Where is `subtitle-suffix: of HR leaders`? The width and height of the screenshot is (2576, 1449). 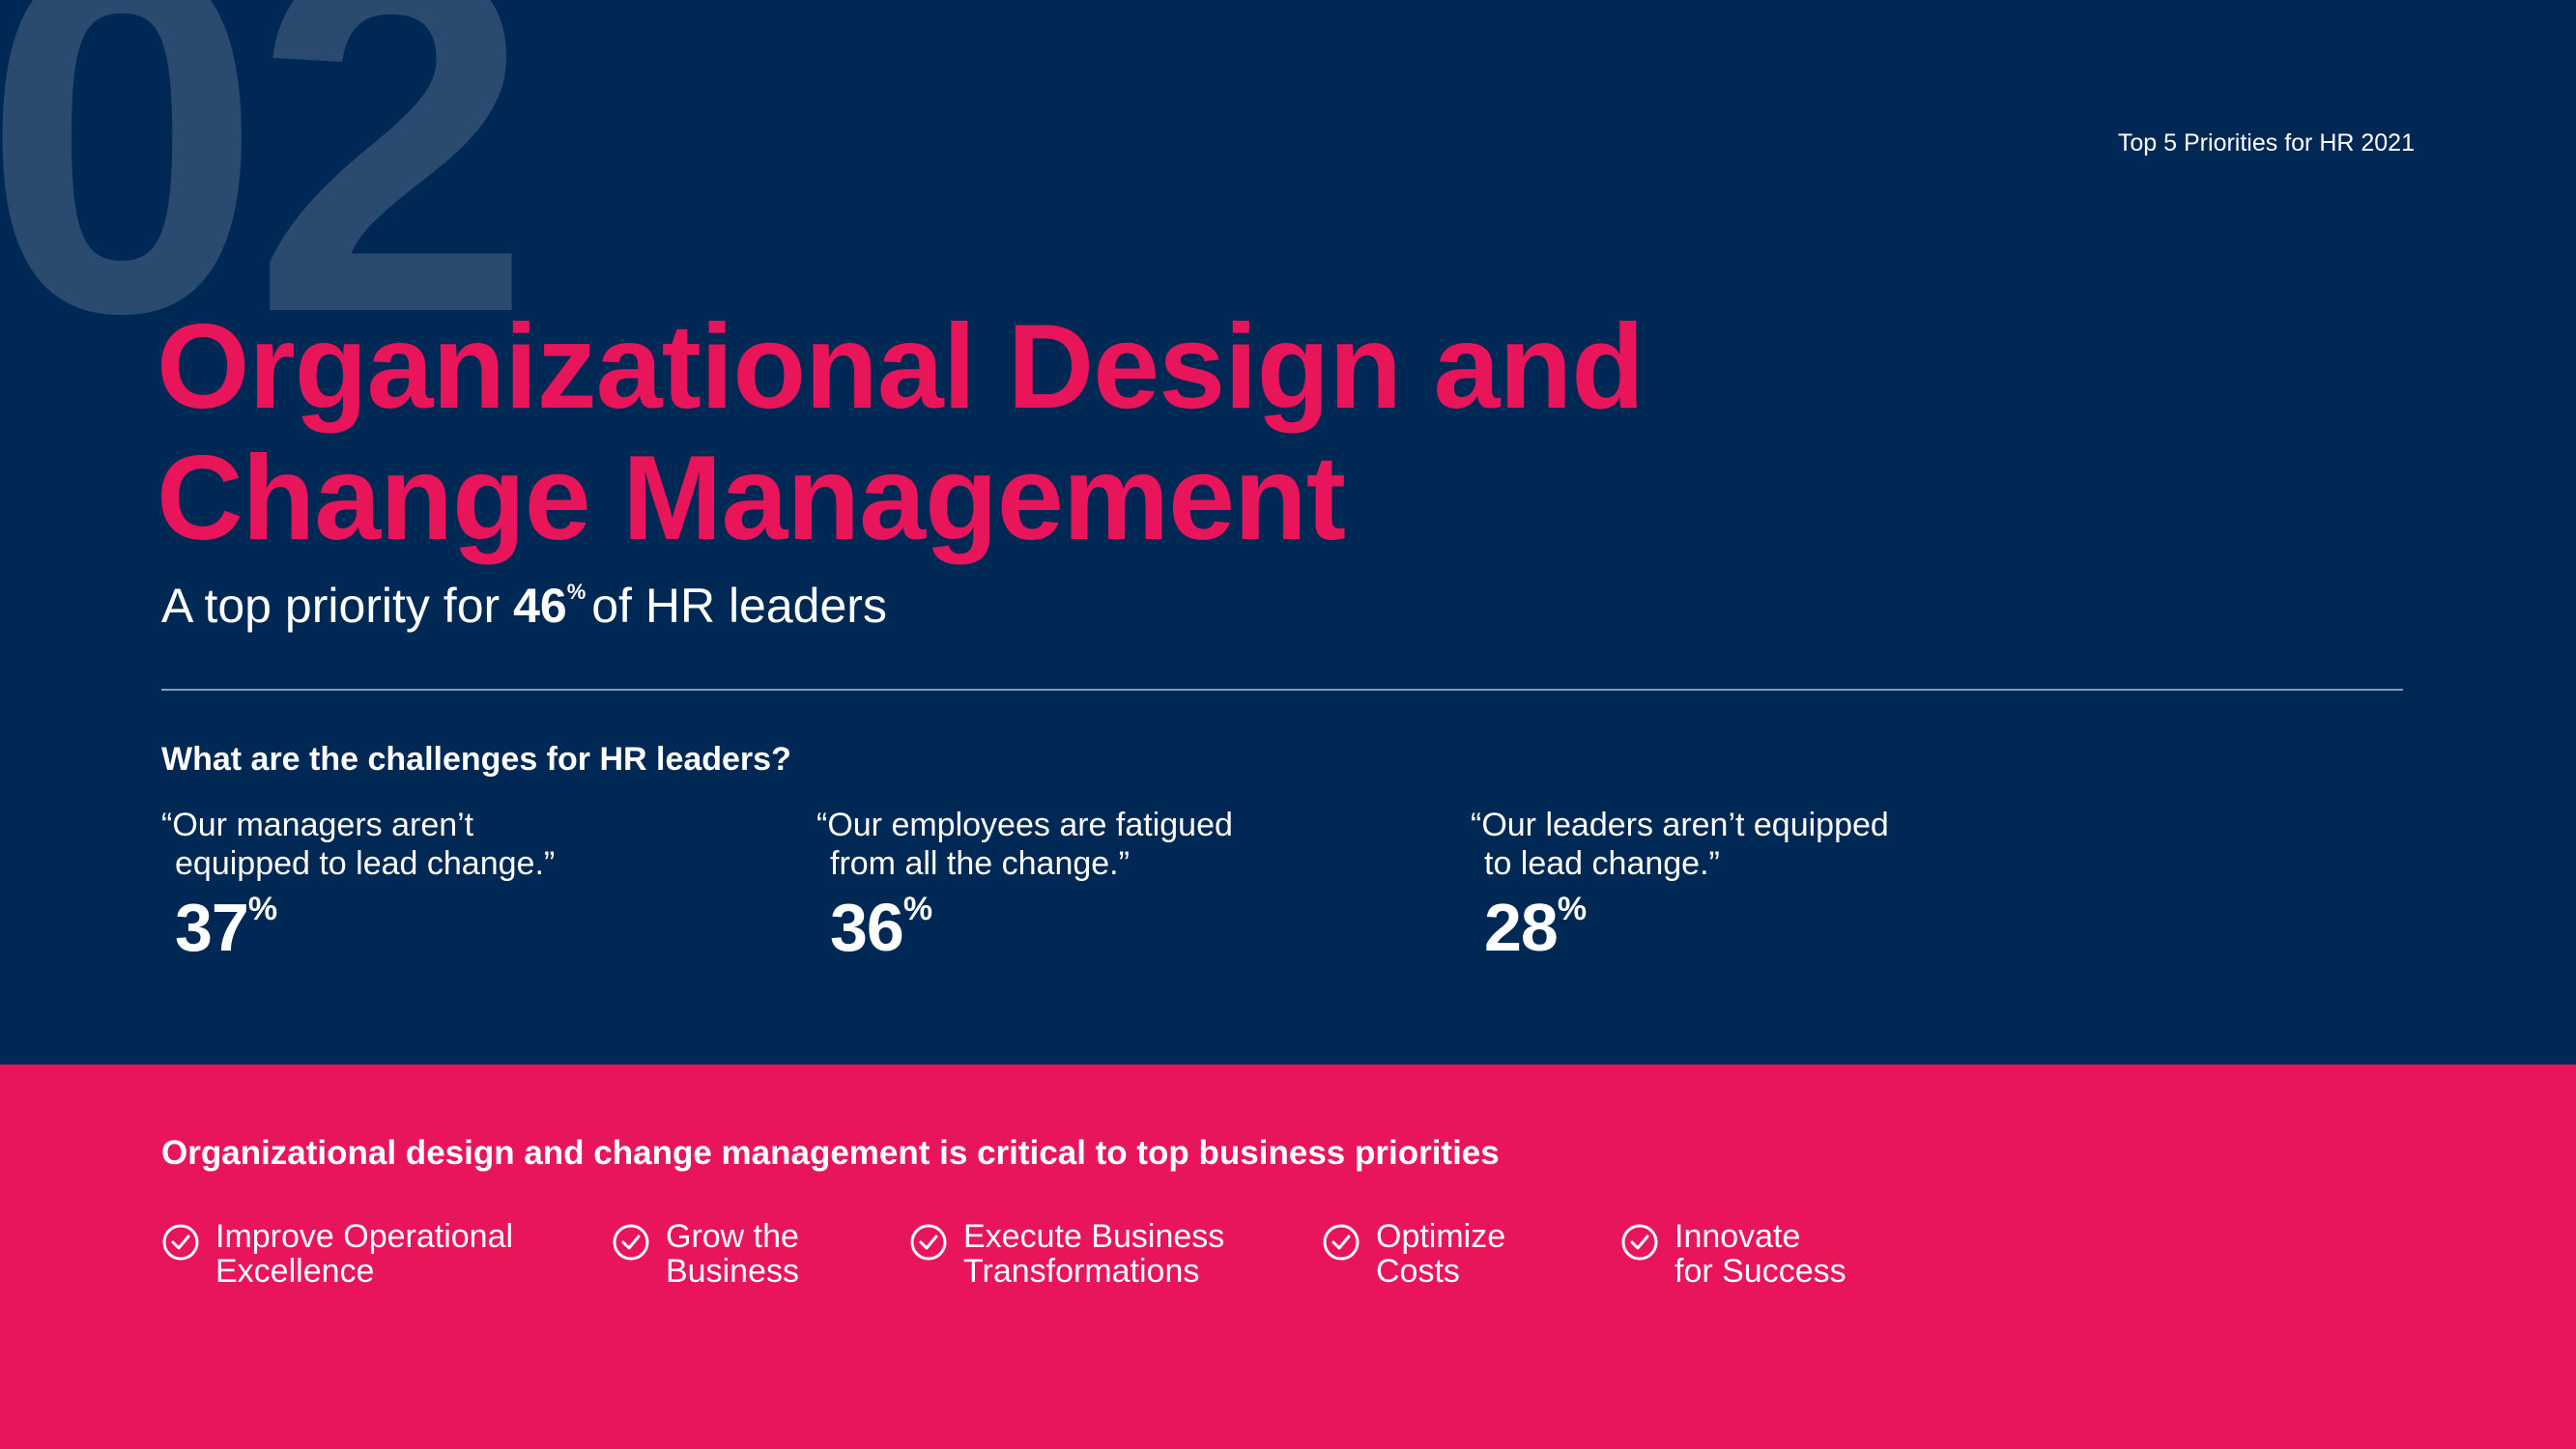
subtitle-suffix: of HR leaders is located at coordinates (739, 606).